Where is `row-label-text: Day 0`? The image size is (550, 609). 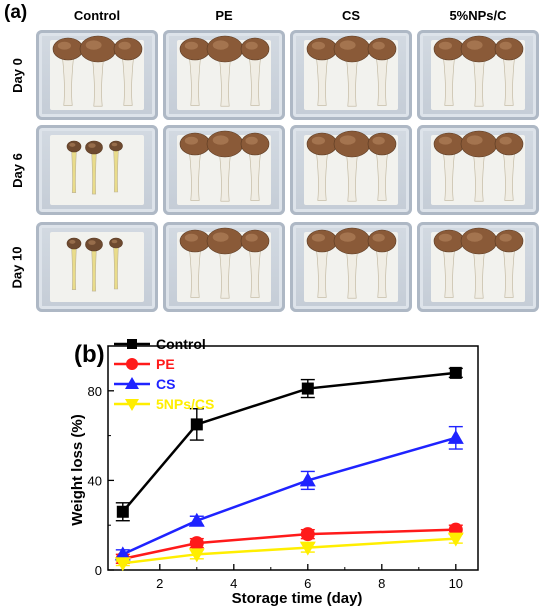 row-label-text: Day 0 is located at coordinates (17, 75).